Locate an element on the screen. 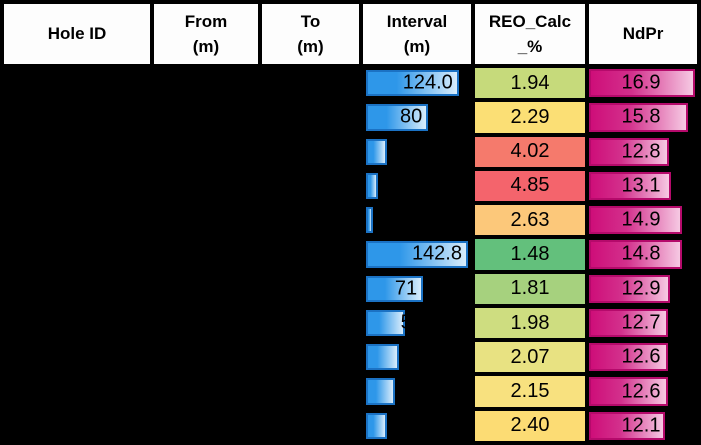  interval-data-bar: 124.0 is located at coordinates (412, 83).